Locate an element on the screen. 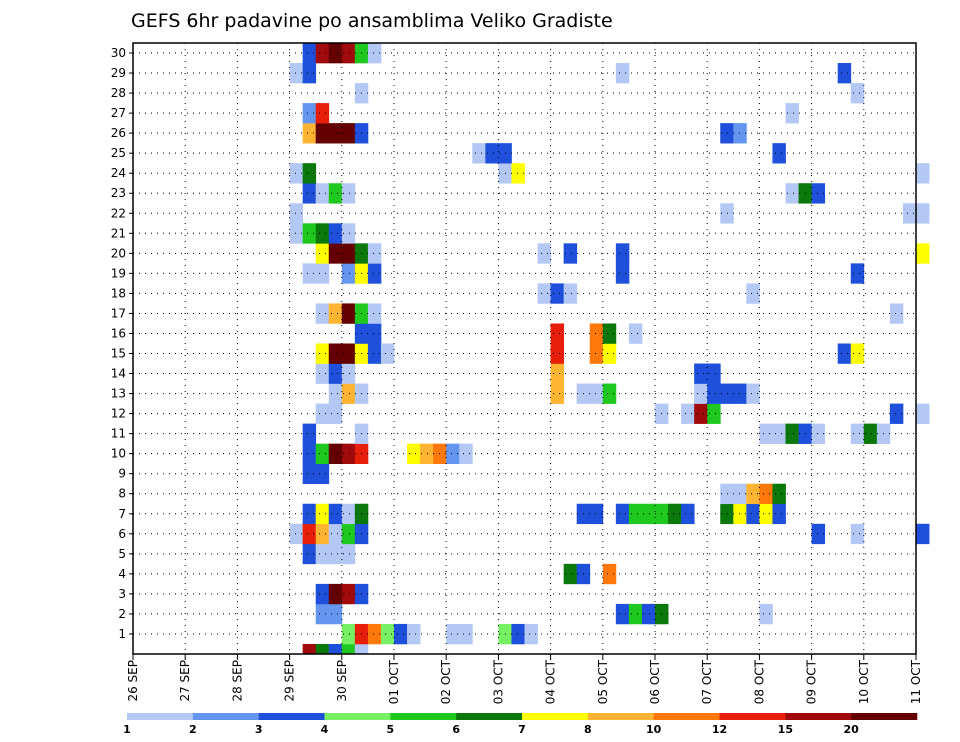 The height and width of the screenshot is (742, 960). colorbar-label: 7 is located at coordinates (522, 729).